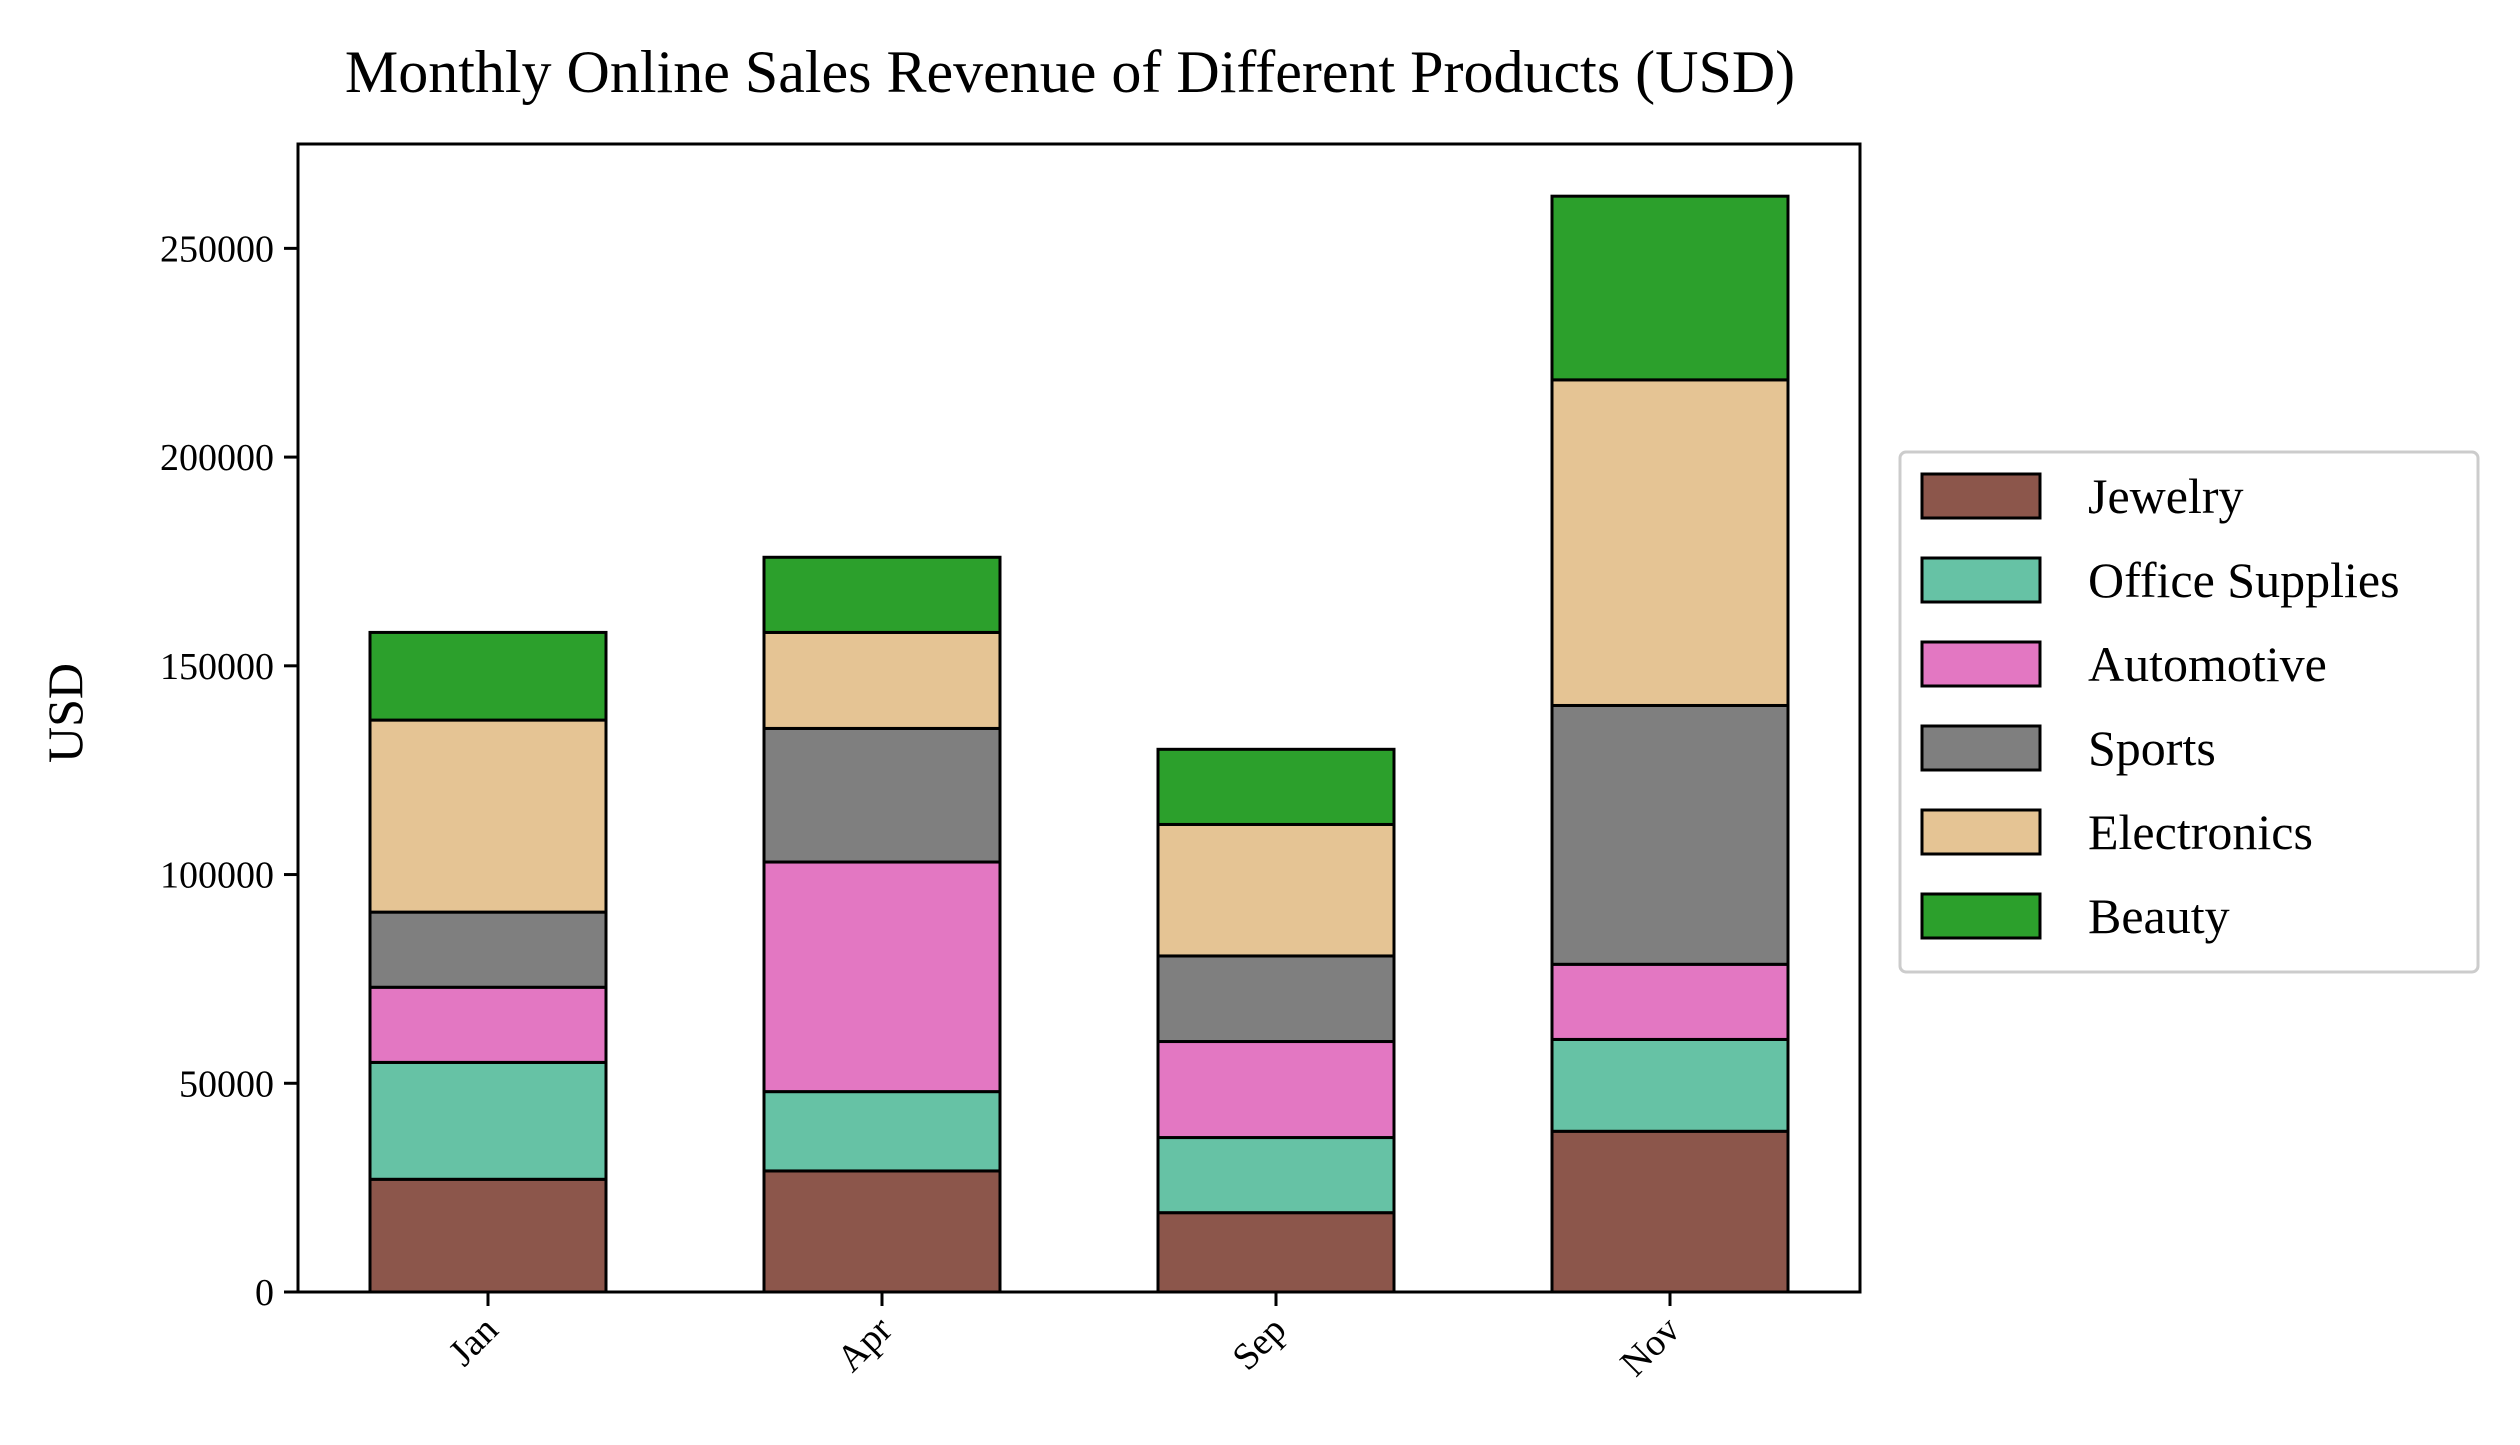 The width and height of the screenshot is (2520, 1445). Describe the element at coordinates (2166, 496) in the screenshot. I see `legend-label-jewelry: Jewelry` at that location.